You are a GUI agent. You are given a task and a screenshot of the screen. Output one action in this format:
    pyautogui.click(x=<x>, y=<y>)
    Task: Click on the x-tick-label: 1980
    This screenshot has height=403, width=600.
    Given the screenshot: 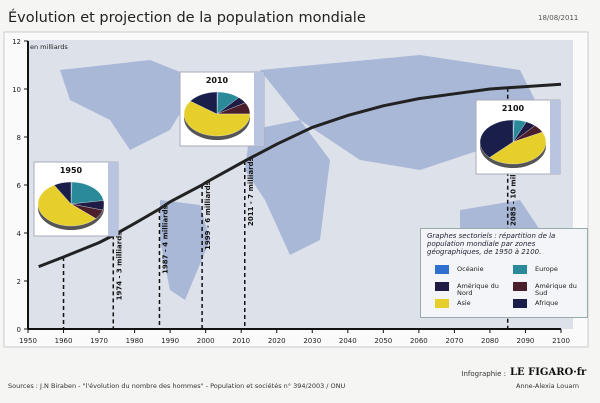 What is the action you would take?
    pyautogui.click(x=135, y=341)
    